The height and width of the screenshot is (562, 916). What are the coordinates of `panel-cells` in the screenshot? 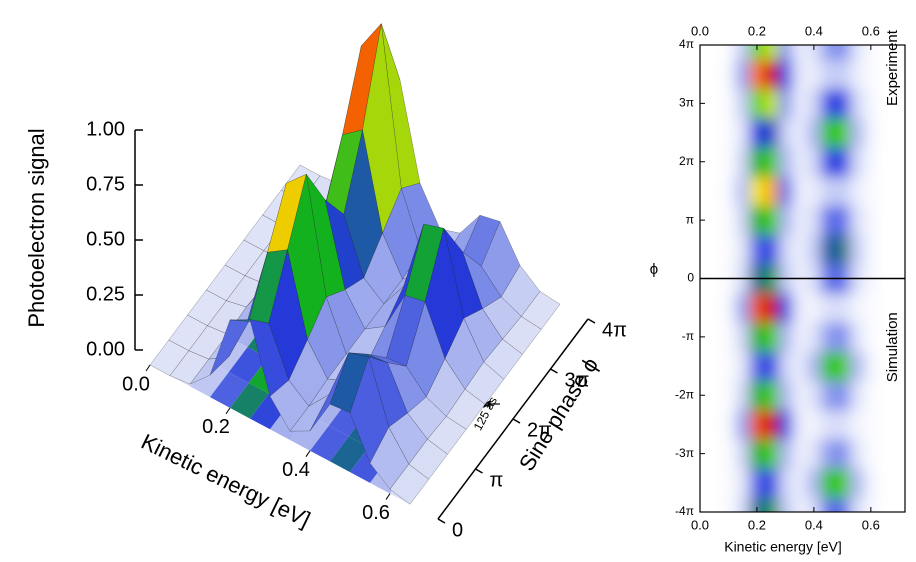 It's located at (796, 395).